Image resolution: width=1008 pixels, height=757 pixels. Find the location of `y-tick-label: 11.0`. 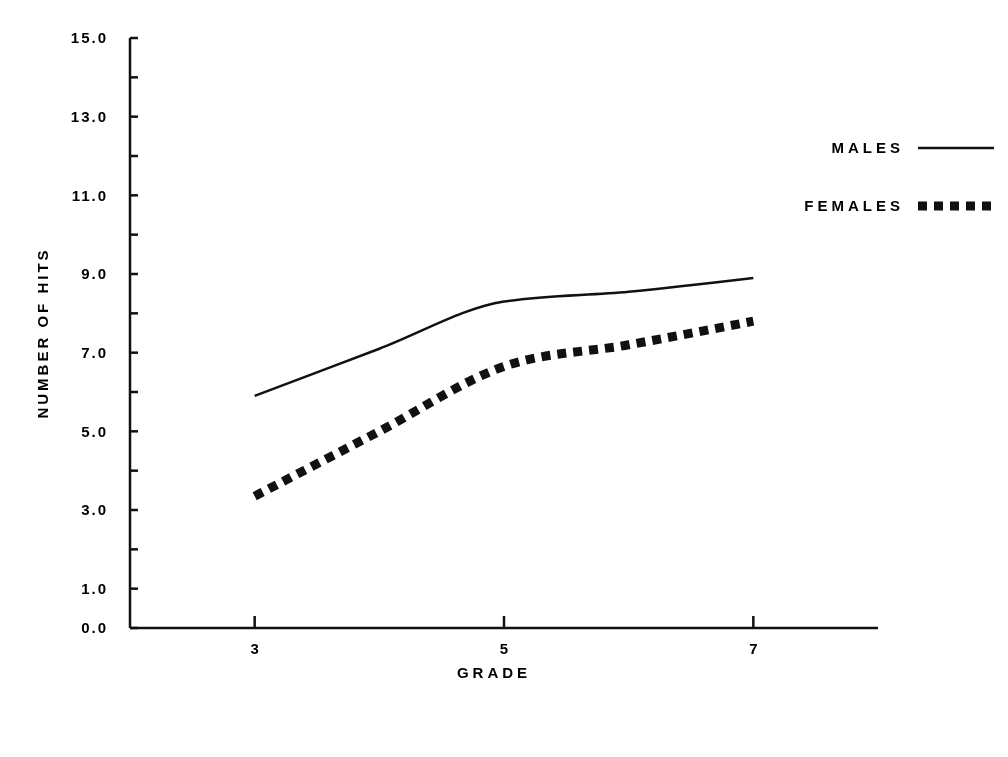

y-tick-label: 11.0 is located at coordinates (89, 195).